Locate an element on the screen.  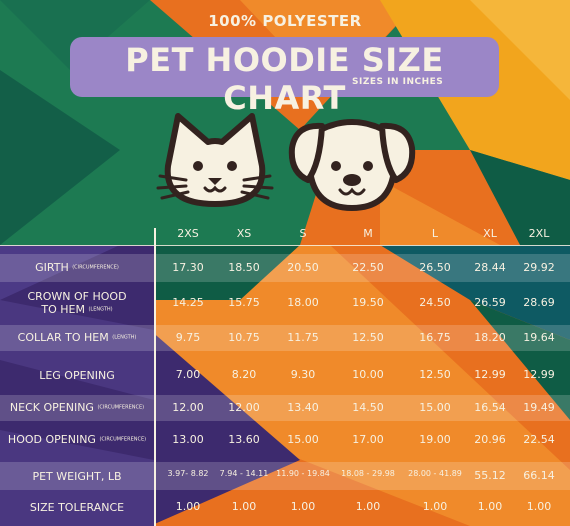
table-cell: 22.54 is located at coordinates (539, 439).